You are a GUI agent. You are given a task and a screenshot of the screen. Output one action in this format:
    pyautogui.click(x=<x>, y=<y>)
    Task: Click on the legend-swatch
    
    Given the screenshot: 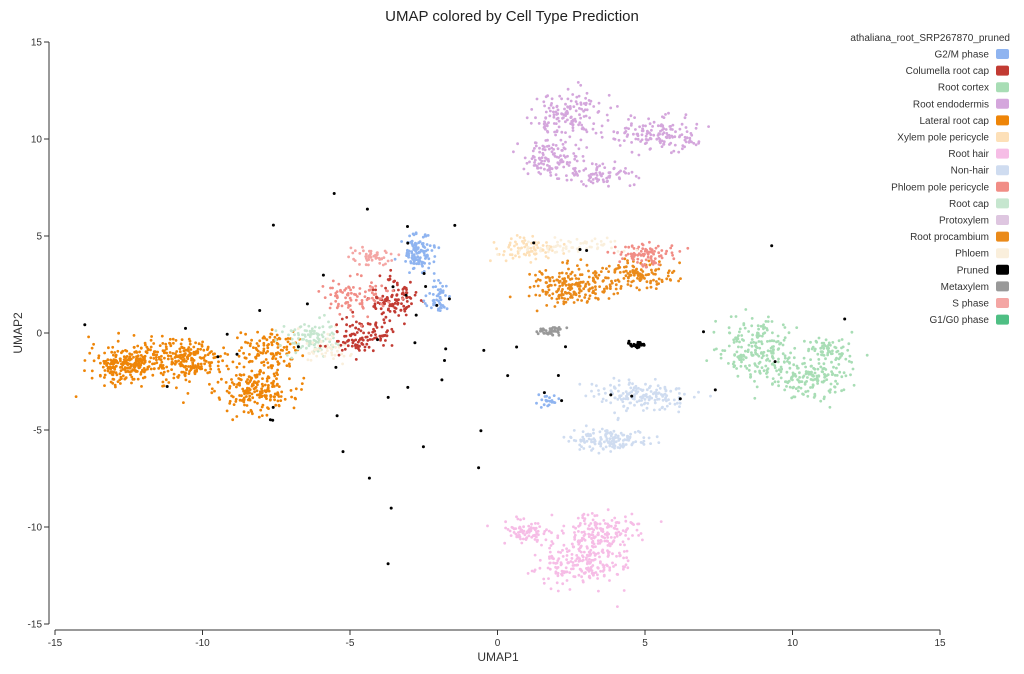 What is the action you would take?
    pyautogui.click(x=1002, y=236)
    